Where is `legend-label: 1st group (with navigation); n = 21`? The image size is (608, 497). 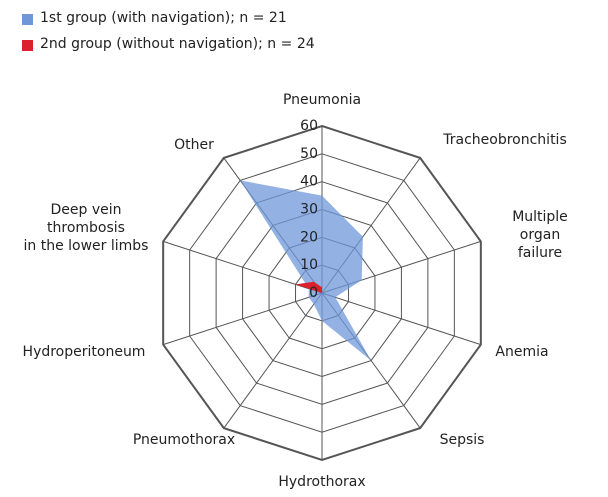
legend-label: 1st group (with navigation); n = 21 is located at coordinates (163, 18).